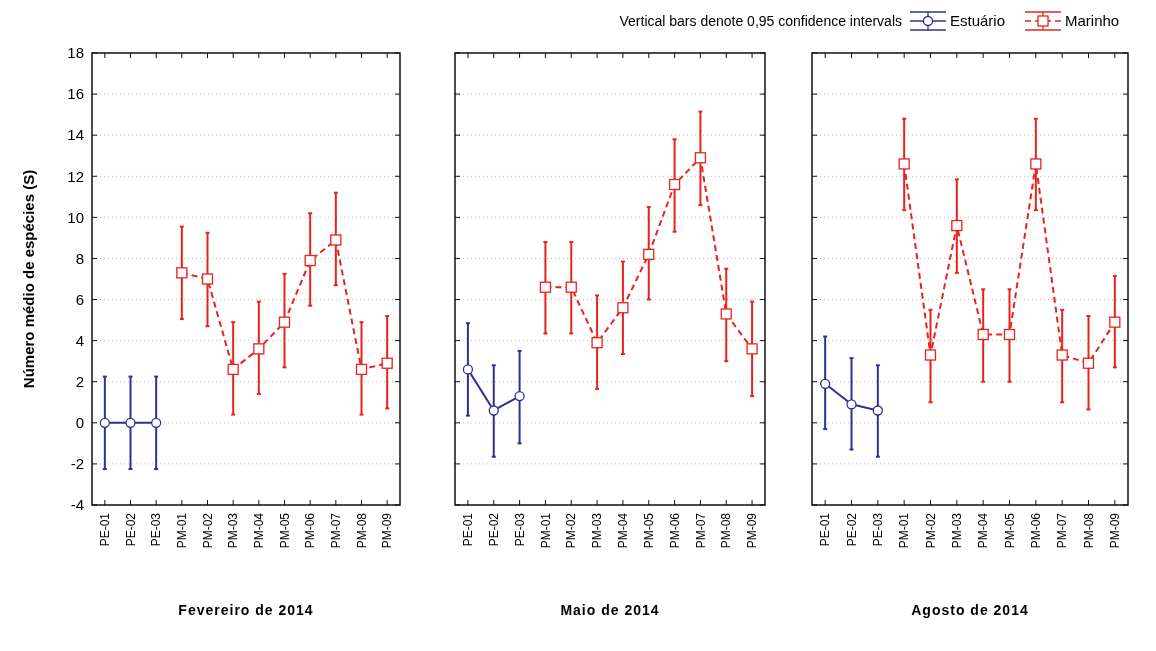 The width and height of the screenshot is (1156, 651). Describe the element at coordinates (760, 21) in the screenshot. I see `text: Vertical bars denote 0,95 confidence intervals` at that location.